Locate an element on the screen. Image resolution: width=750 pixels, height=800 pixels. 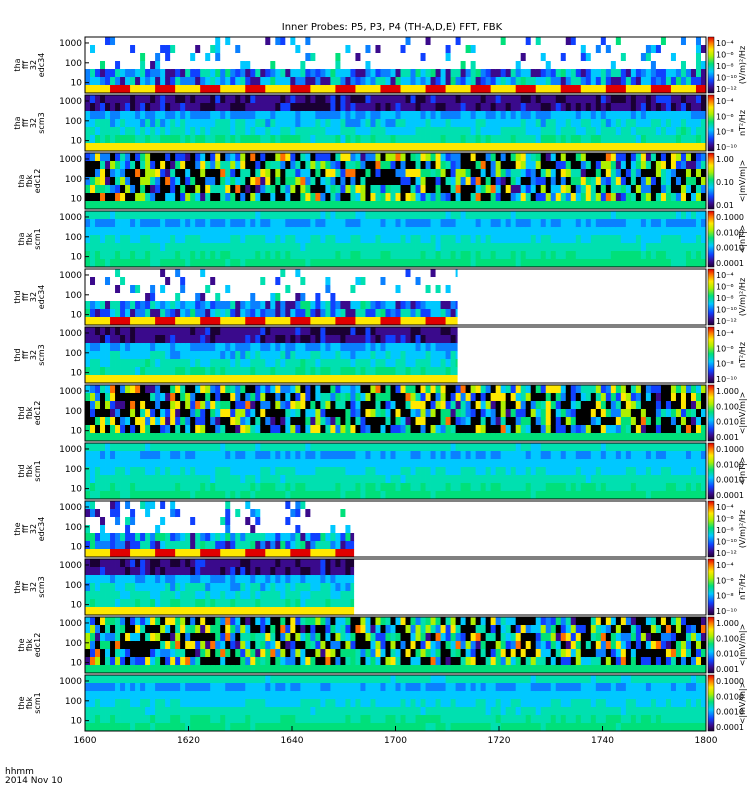
panel-label-line: scm3 is located at coordinates (41, 354).